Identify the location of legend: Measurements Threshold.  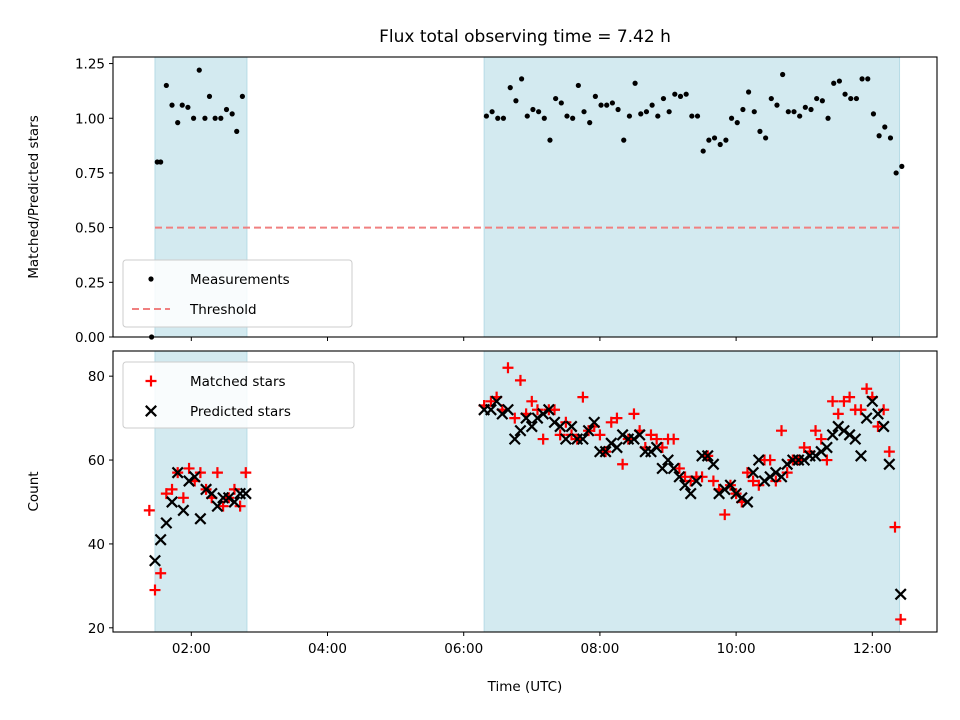
(237, 293).